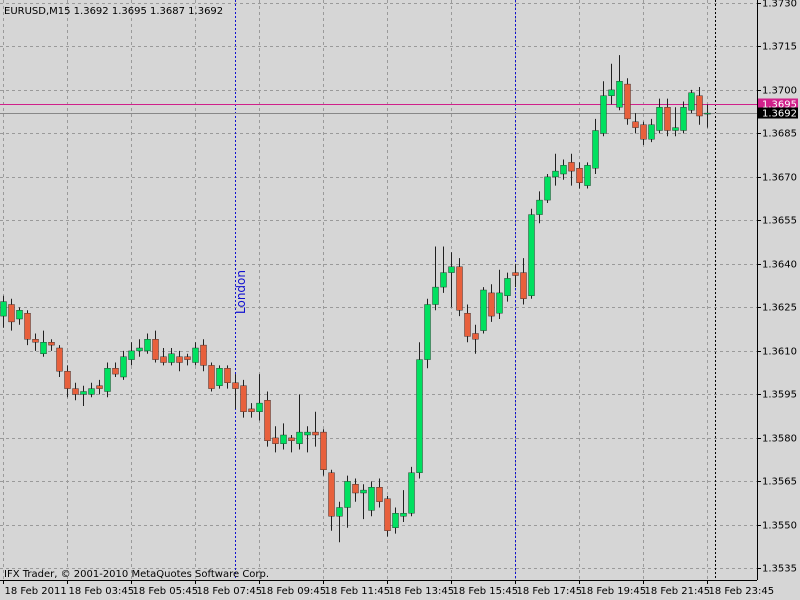 The image size is (800, 600). Describe the element at coordinates (779, 91) in the screenshot. I see `y-tick-label: 1.3700` at that location.